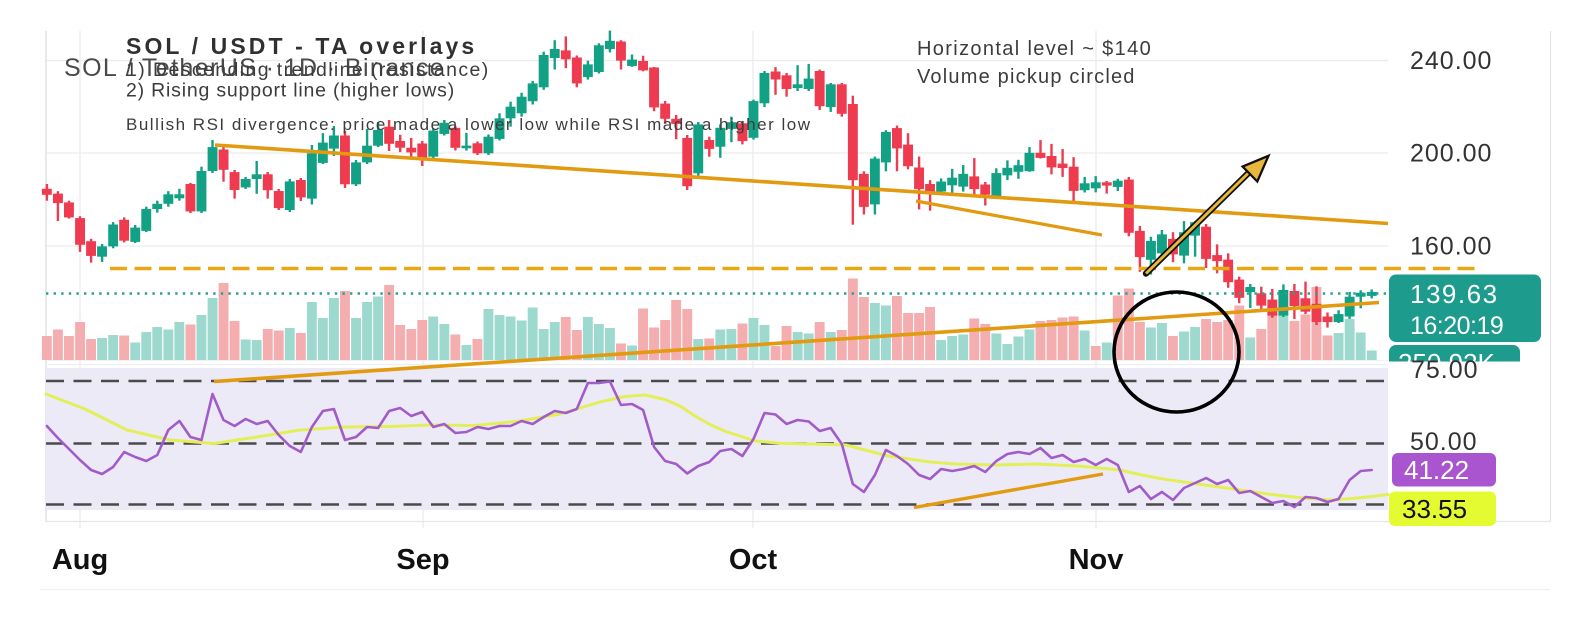 The height and width of the screenshot is (635, 1589). I want to click on svg-text: 200.00, so click(1451, 154).